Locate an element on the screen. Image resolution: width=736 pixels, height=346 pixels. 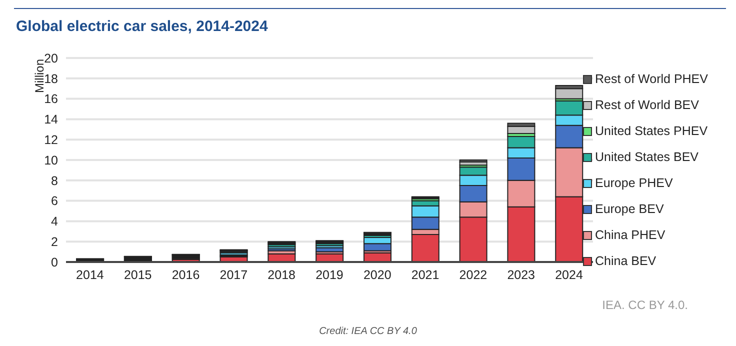
legend-label: China BEV is located at coordinates (625, 261).